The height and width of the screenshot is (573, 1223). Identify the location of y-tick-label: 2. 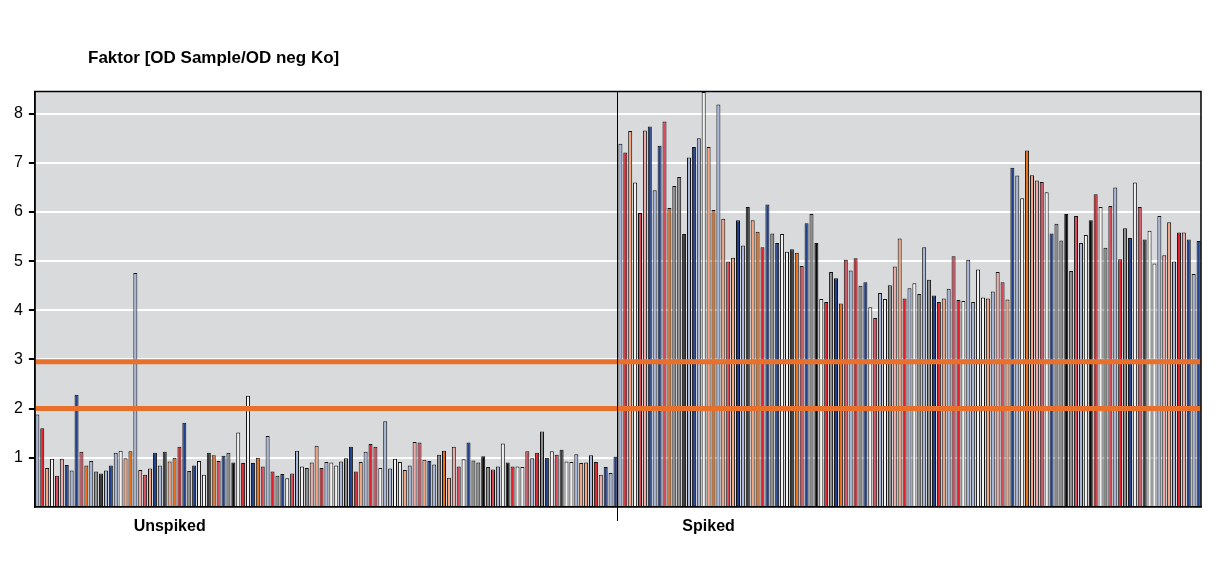
(18, 407).